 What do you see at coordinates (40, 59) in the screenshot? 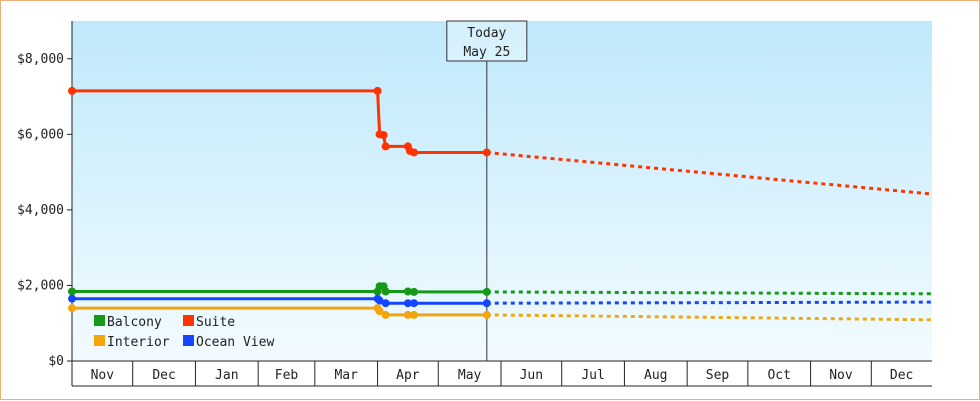
I see `y-tick-label: $8,000` at bounding box center [40, 59].